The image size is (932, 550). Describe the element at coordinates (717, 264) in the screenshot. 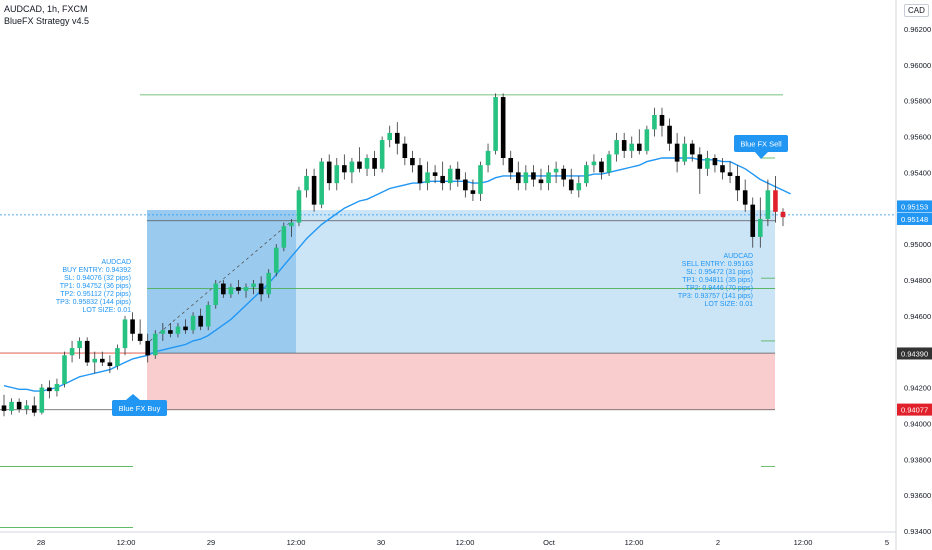

I see `sell-info-line: SELL ENTRY: 0.95163` at that location.